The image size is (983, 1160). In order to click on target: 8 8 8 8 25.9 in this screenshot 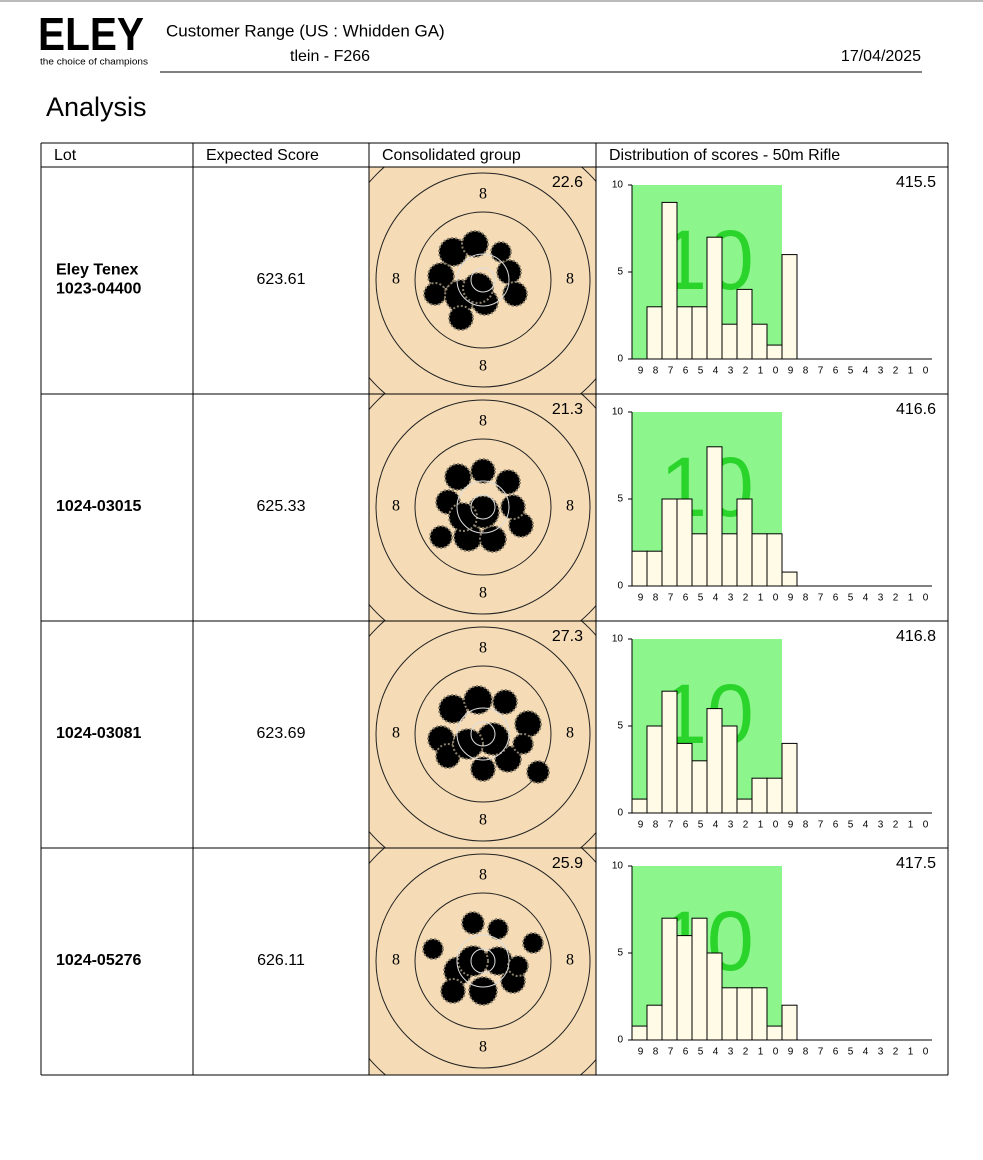, I will do `click(482, 961)`.